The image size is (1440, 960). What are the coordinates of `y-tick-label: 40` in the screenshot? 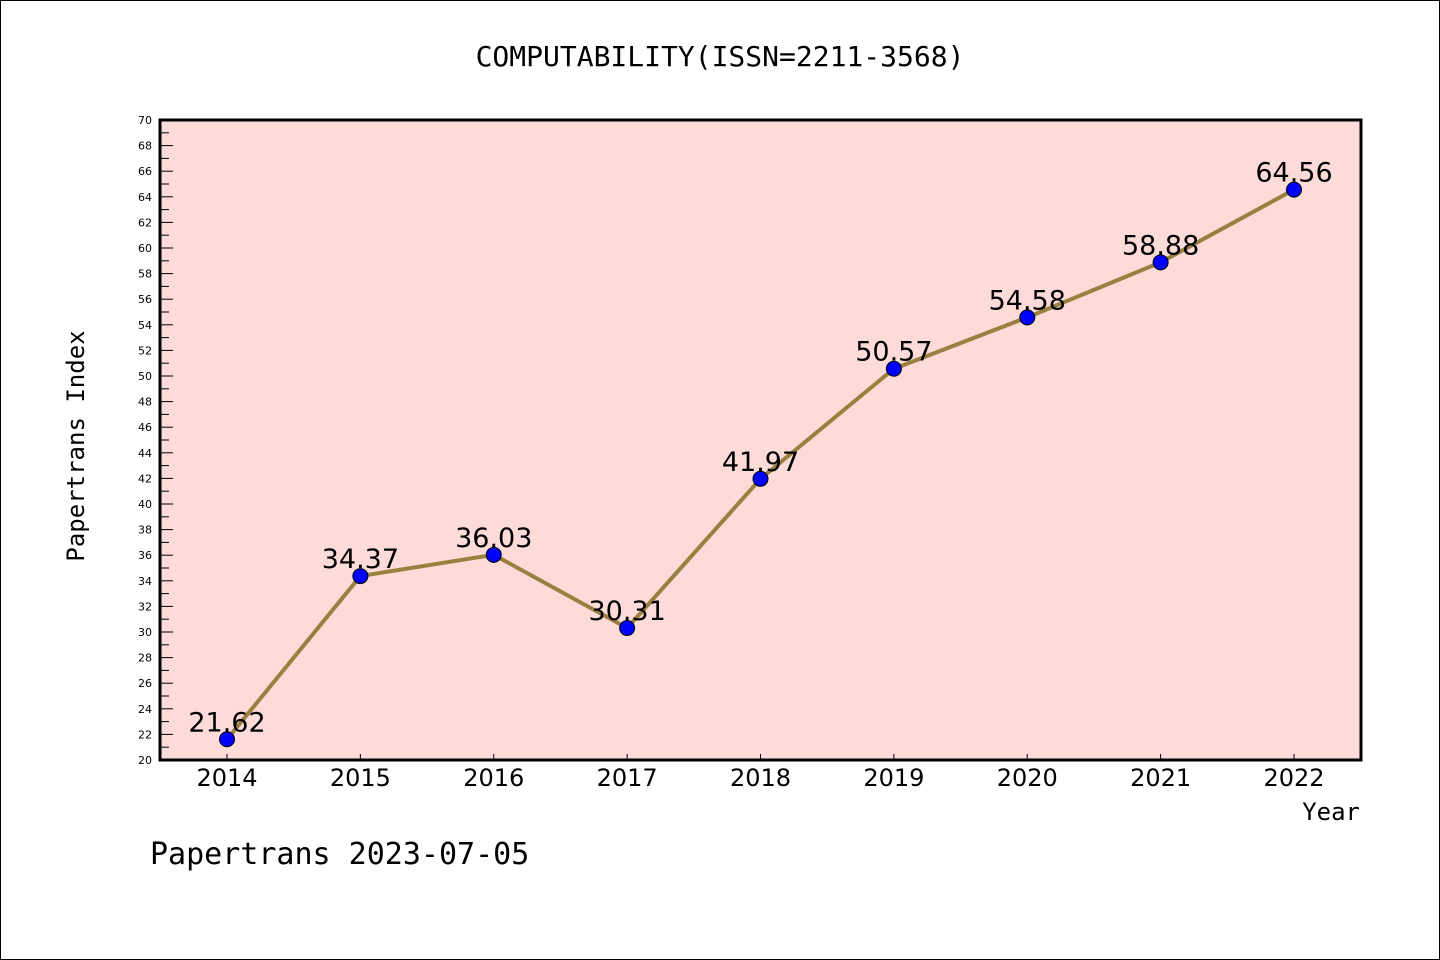 It's located at (145, 504).